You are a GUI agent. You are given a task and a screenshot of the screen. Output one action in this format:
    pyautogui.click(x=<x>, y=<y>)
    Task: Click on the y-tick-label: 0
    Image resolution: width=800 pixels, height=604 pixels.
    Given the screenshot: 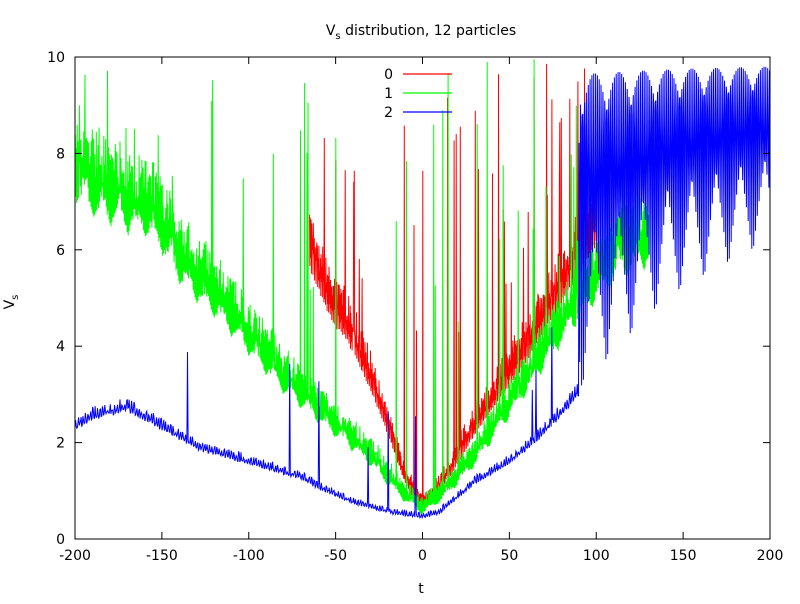 What is the action you would take?
    pyautogui.click(x=60, y=540)
    